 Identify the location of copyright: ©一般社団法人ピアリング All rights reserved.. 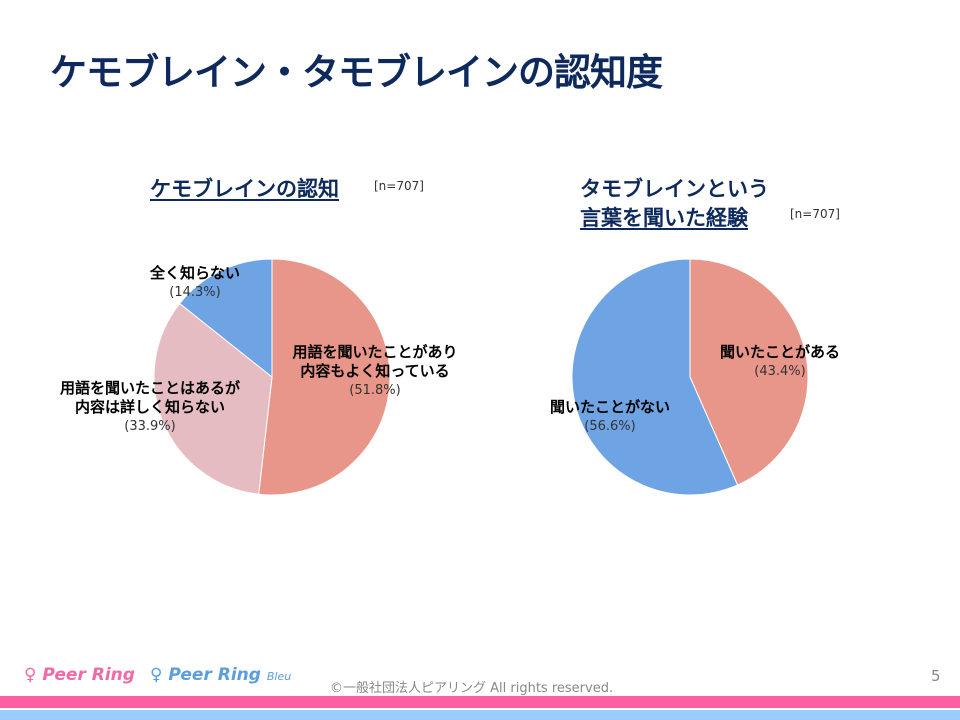
(472, 688).